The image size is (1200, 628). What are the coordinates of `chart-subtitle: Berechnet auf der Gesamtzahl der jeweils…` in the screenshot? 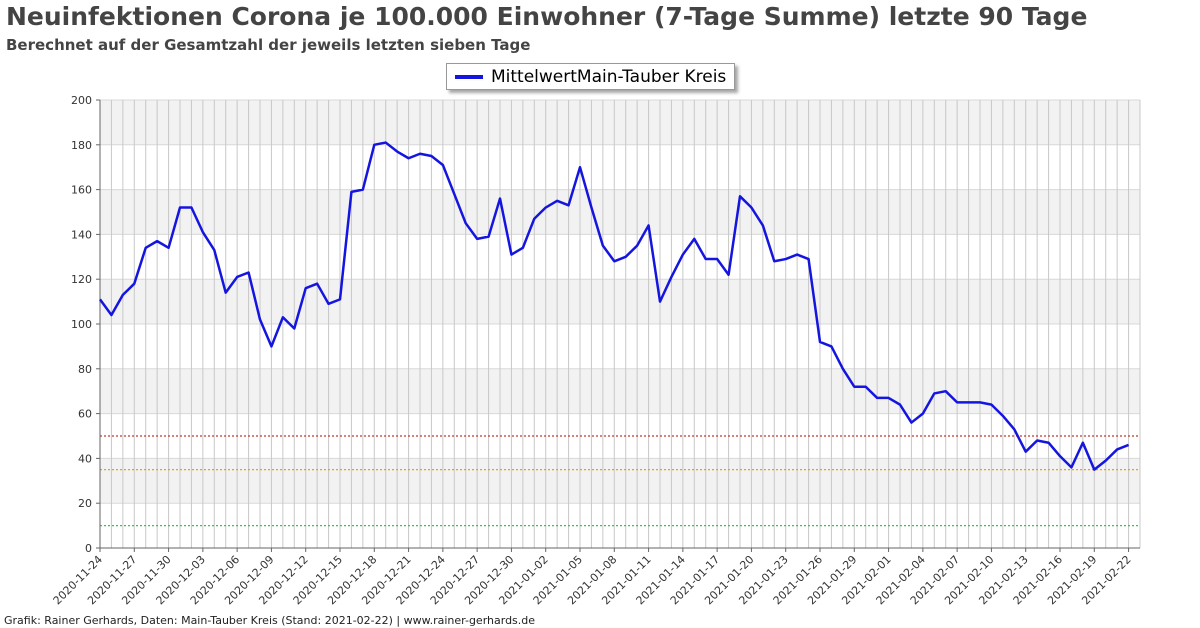 It's located at (268, 45).